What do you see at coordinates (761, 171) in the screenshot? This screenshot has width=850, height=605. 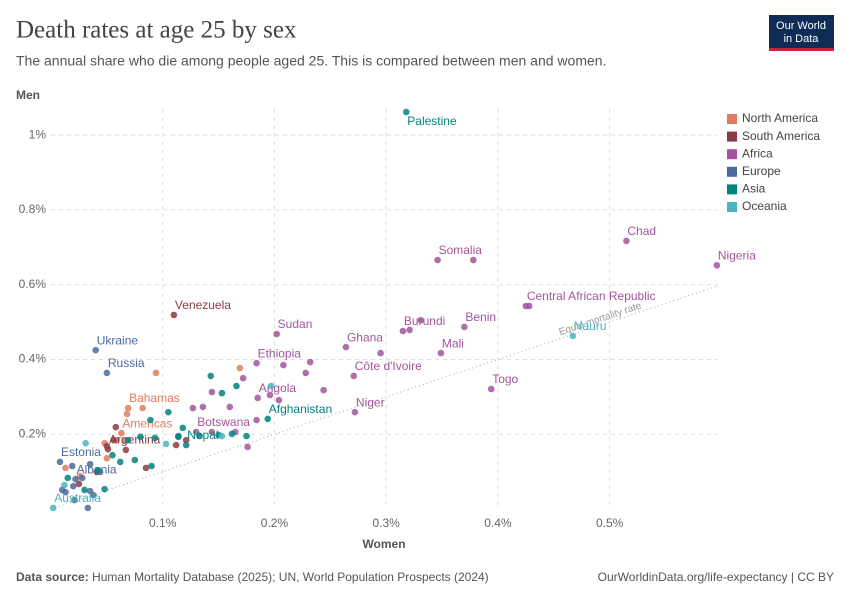 I see `legend-label: Europe` at bounding box center [761, 171].